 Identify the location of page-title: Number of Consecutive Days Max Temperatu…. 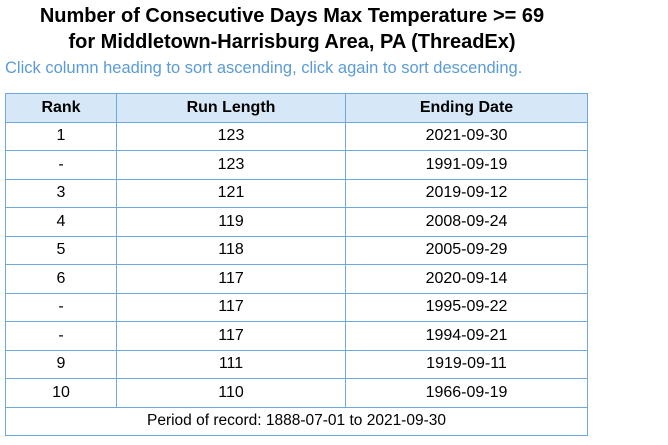
(292, 29).